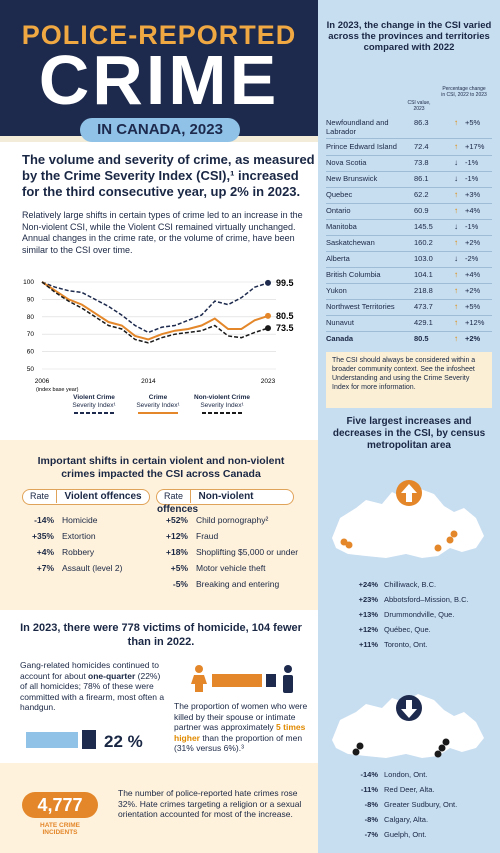 The height and width of the screenshot is (853, 500). What do you see at coordinates (177, 536) in the screenshot?
I see `nonviolent-rate: +12%` at bounding box center [177, 536].